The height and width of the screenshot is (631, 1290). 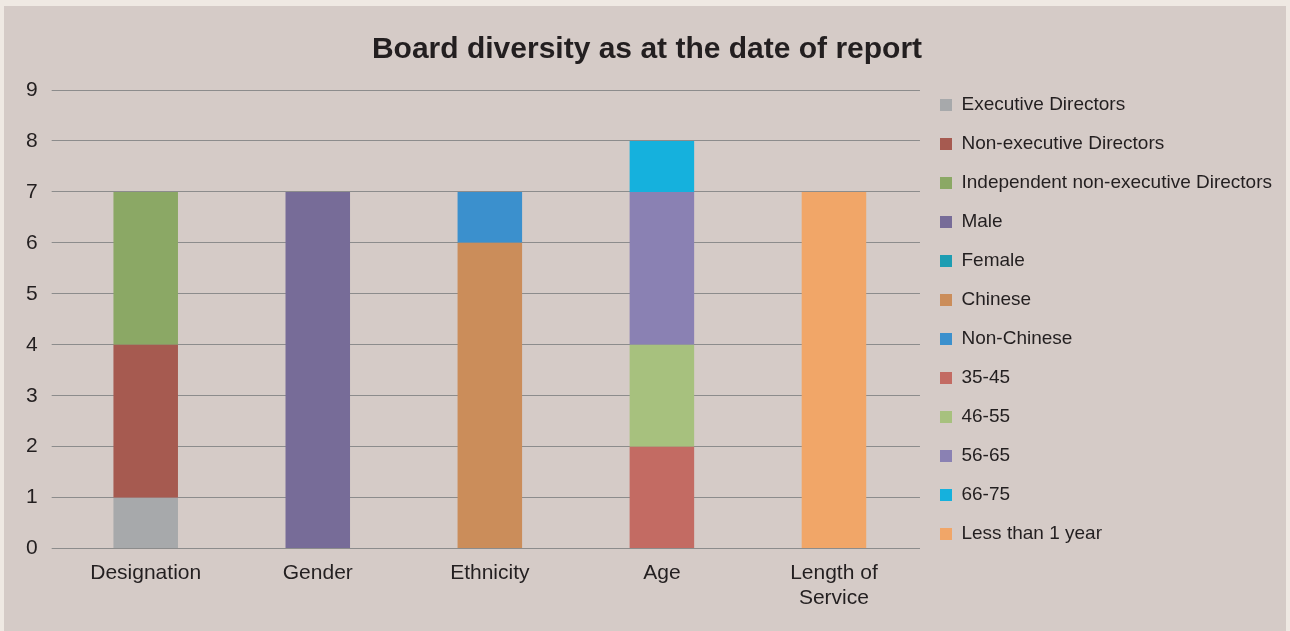 What do you see at coordinates (1063, 143) in the screenshot?
I see `legend-label: Non-executive Directors` at bounding box center [1063, 143].